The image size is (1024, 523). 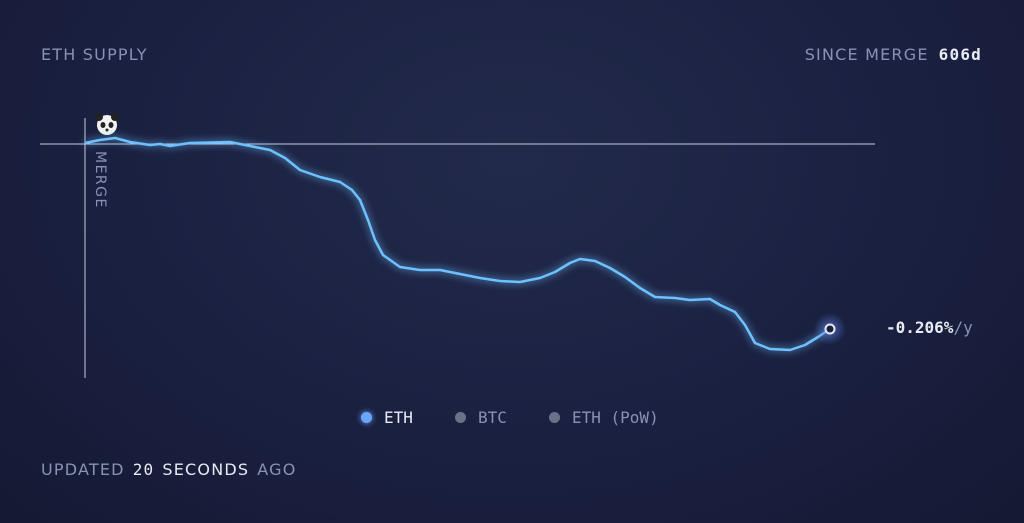 I want to click on footer-text: UPDATED, so click(x=83, y=469).